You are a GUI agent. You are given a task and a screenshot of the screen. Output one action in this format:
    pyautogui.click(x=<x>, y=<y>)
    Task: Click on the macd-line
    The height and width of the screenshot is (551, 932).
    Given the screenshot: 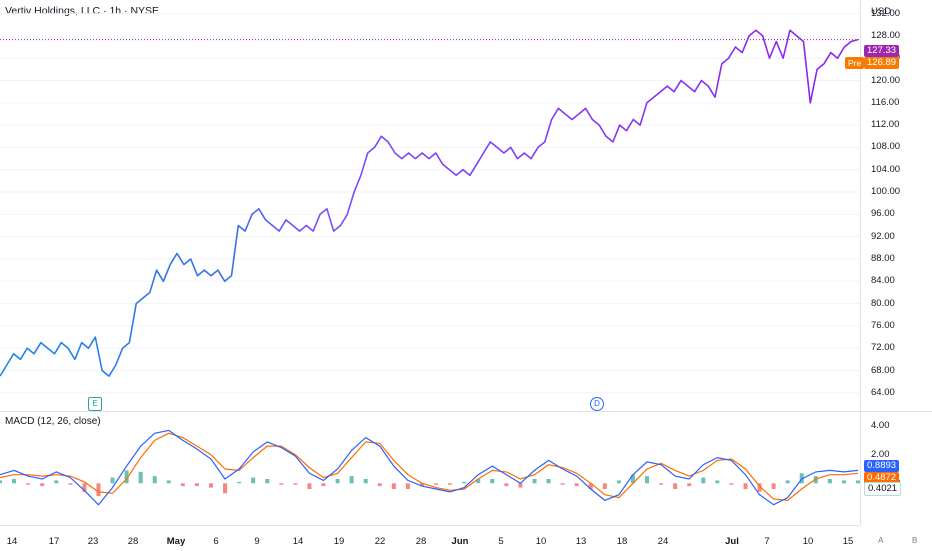 What is the action you would take?
    pyautogui.click(x=429, y=467)
    